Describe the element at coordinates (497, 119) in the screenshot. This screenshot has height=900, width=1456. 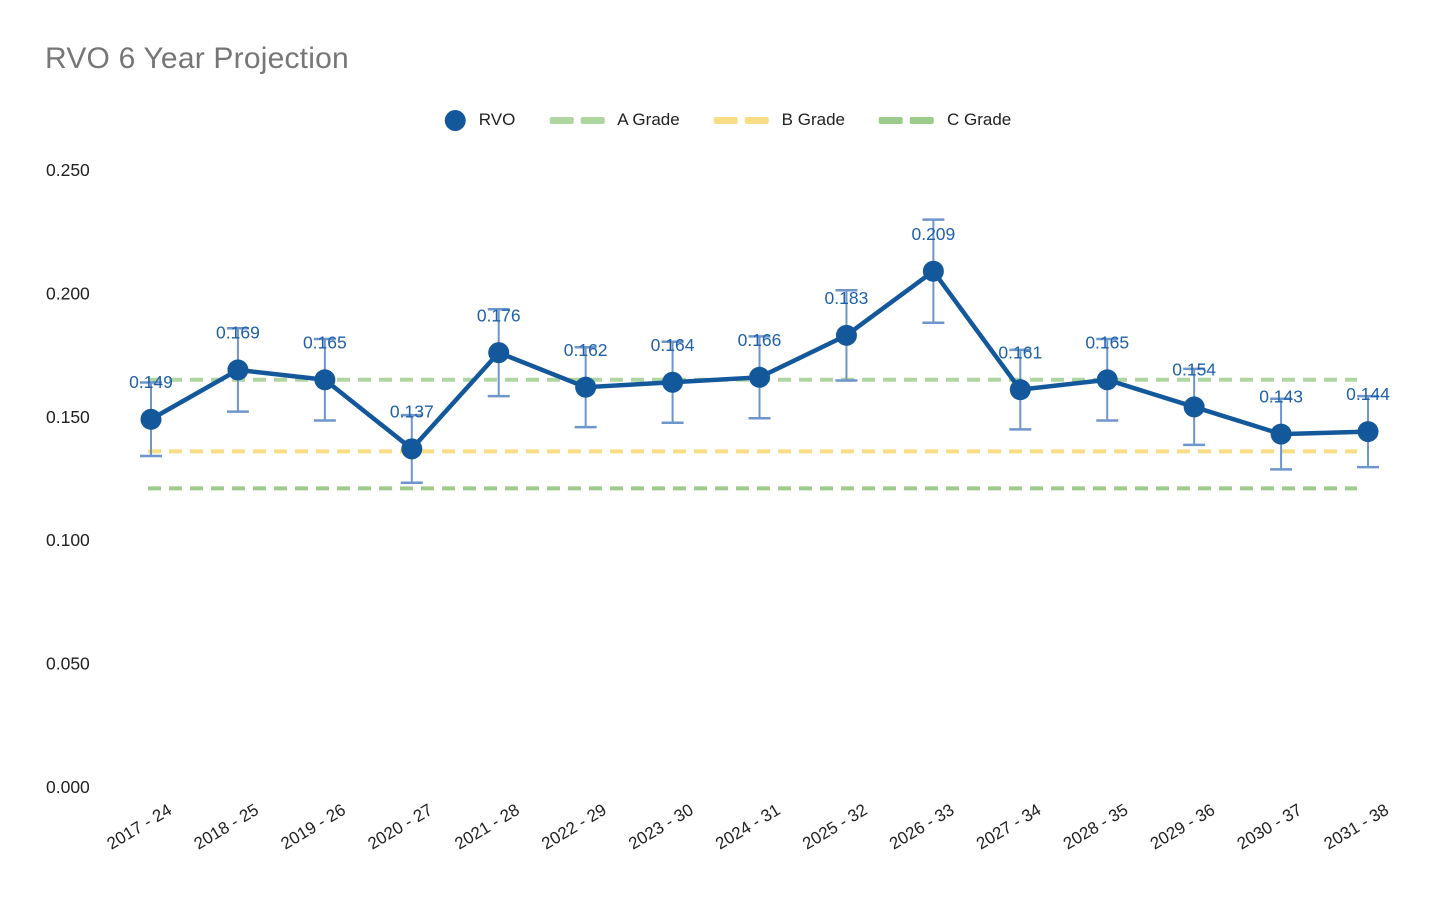
I see `legend-label: RVO` at that location.